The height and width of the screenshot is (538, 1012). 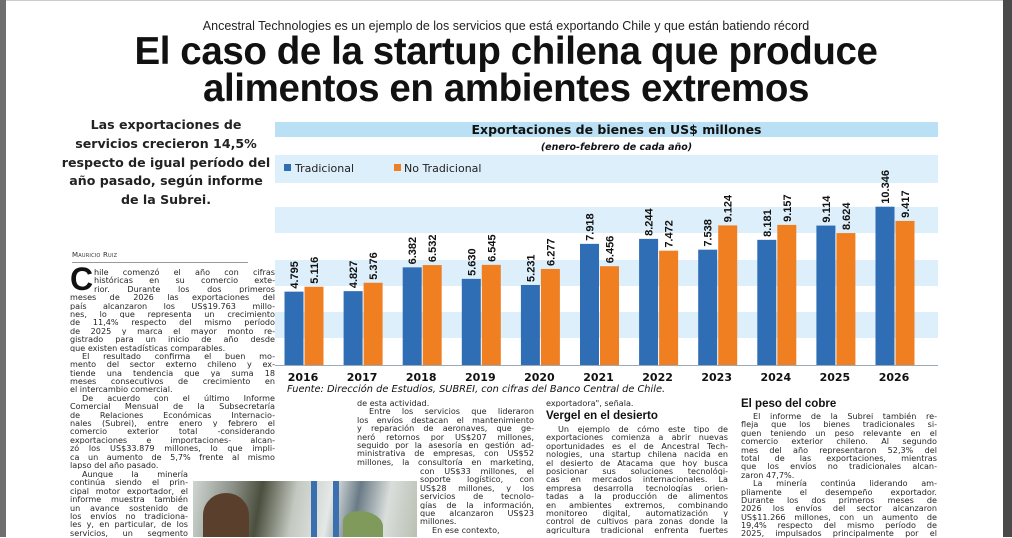 I want to click on x-tick-label: 2024, so click(x=775, y=377).